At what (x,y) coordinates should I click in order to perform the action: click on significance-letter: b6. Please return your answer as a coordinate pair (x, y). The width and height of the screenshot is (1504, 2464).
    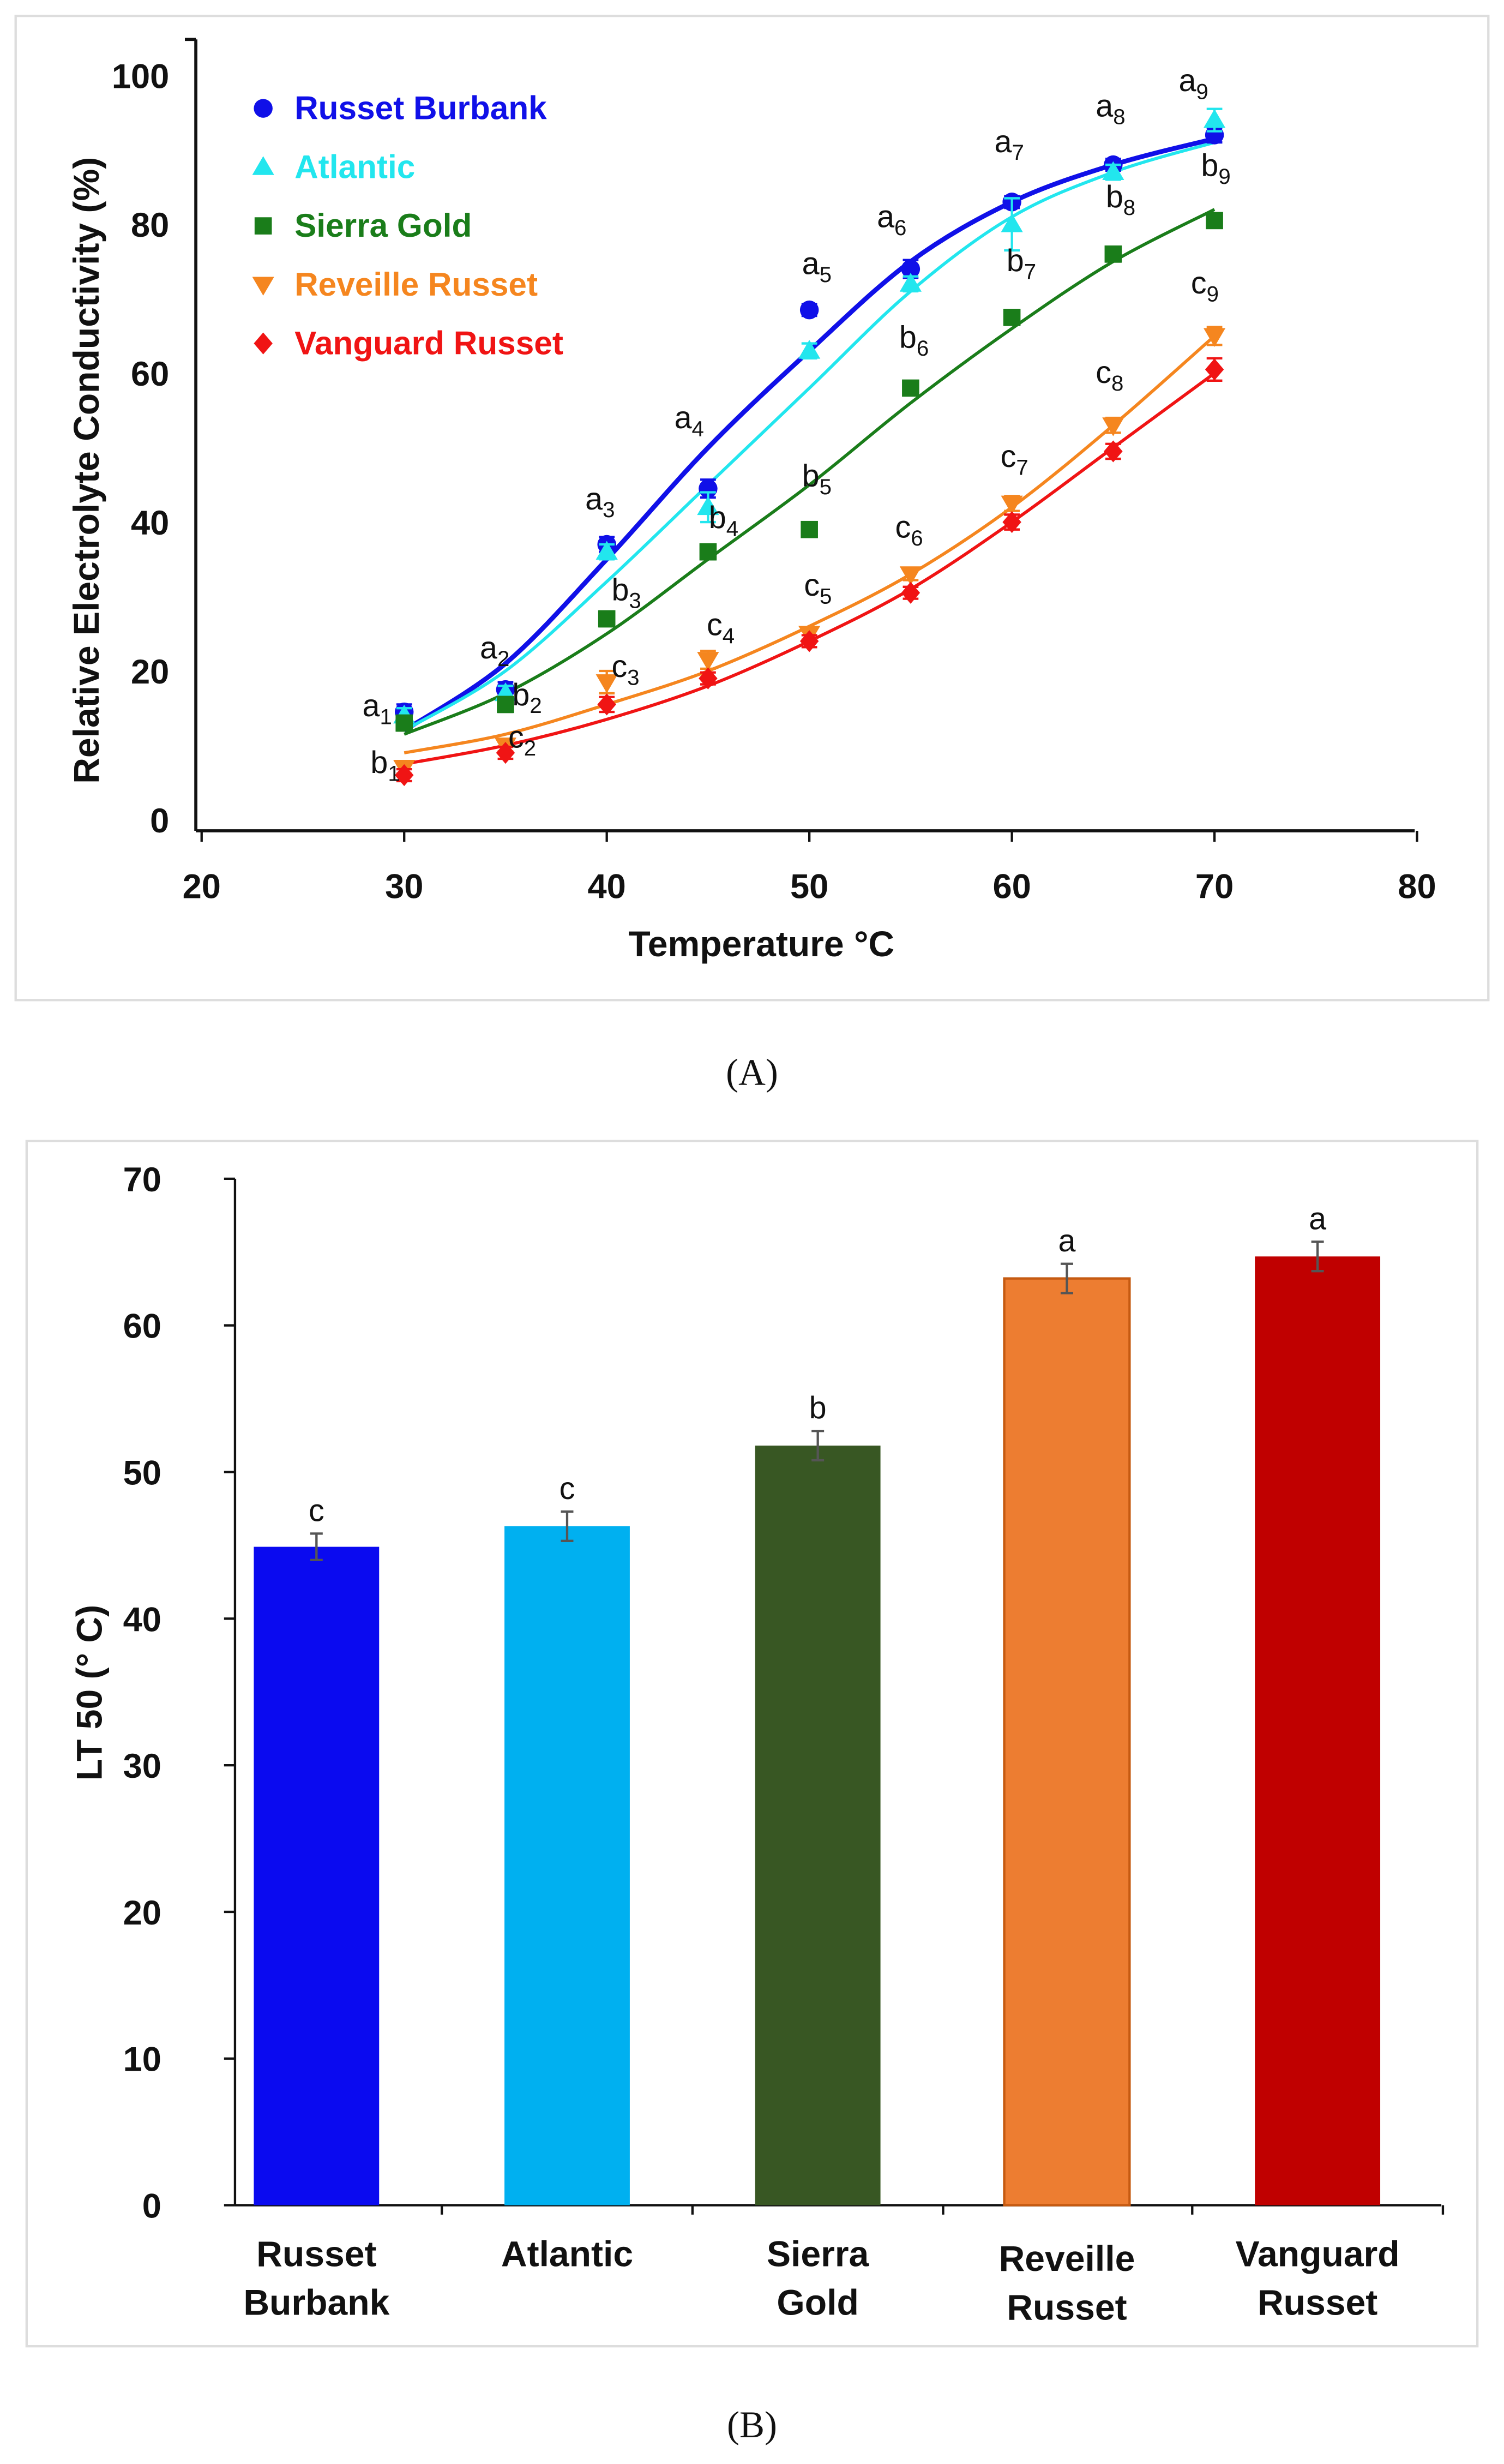
    Looking at the image, I should click on (914, 341).